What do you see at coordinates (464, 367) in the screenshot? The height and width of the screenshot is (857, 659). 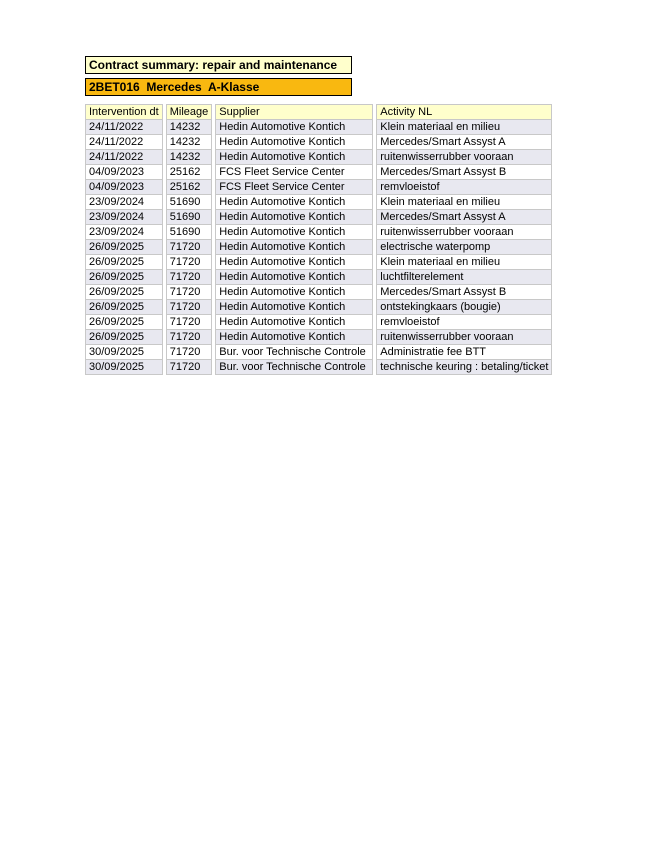 I see `cell-activity-nl: technische keuring : betaling/ticket` at bounding box center [464, 367].